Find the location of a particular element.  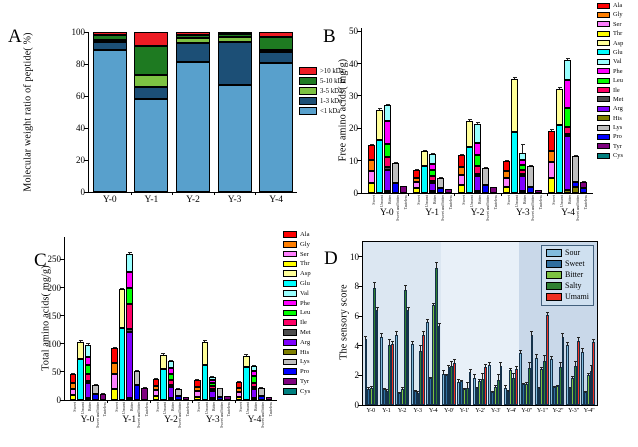

y-tick-label: 50 is located at coordinates (353, 31).